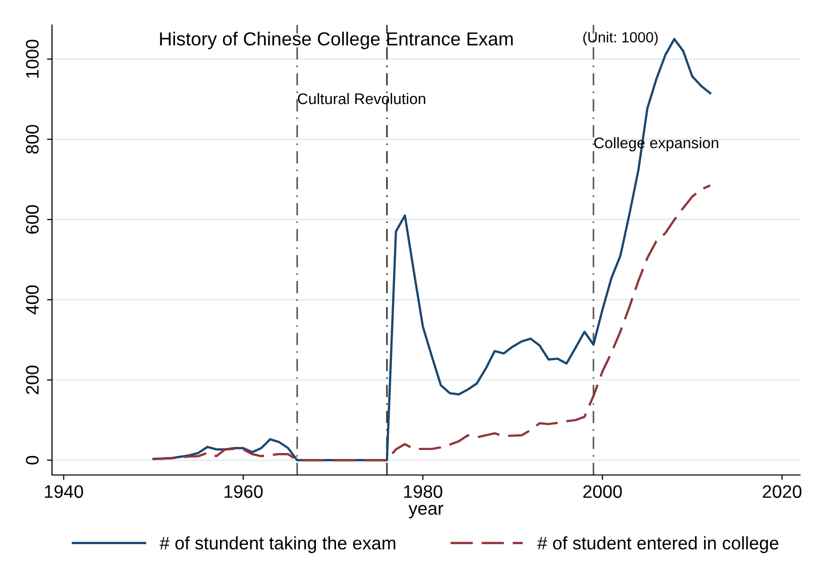  I want to click on x-tick-label: 1940, so click(64, 491).